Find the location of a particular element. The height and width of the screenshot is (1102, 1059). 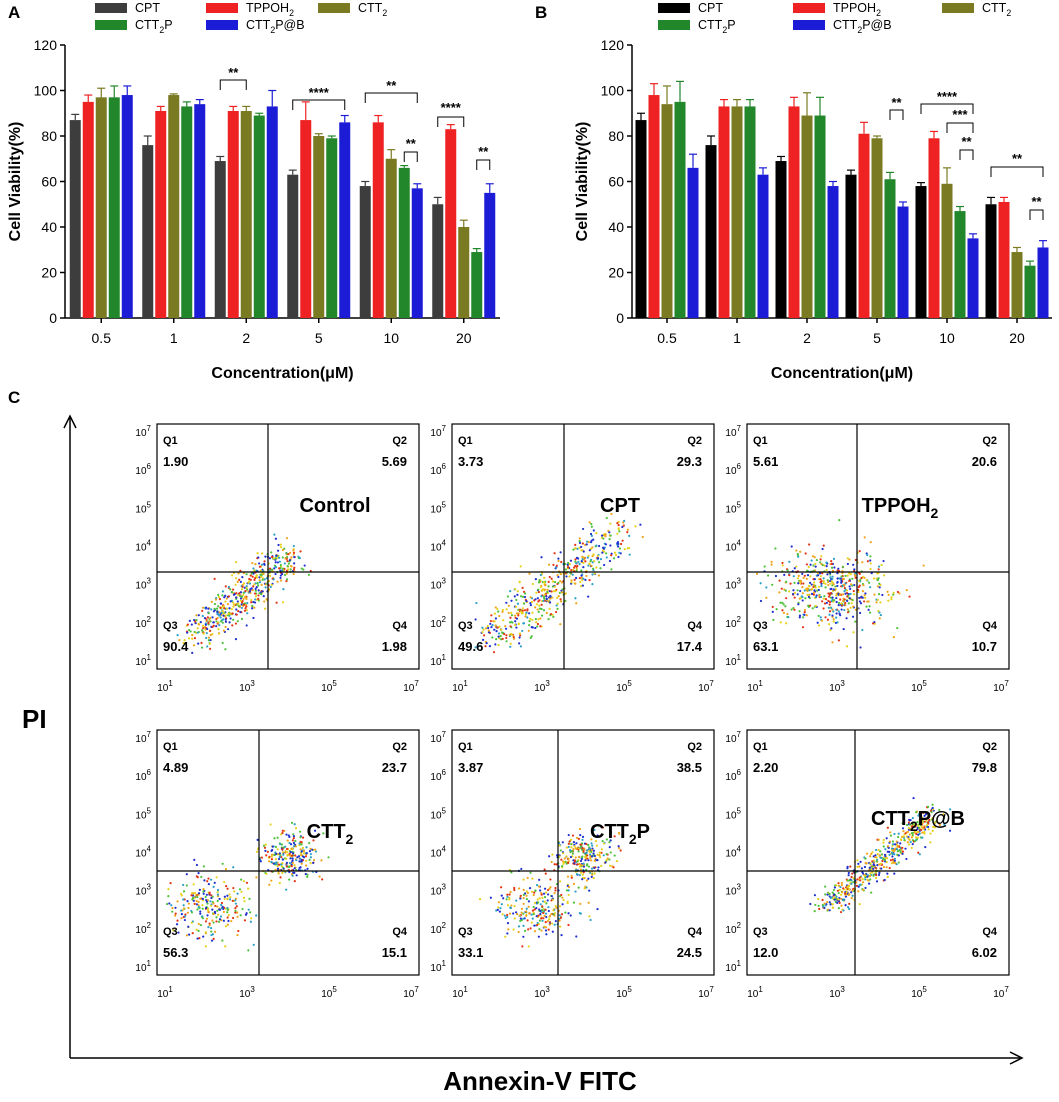

x-tick-label: 5 is located at coordinates (319, 338).